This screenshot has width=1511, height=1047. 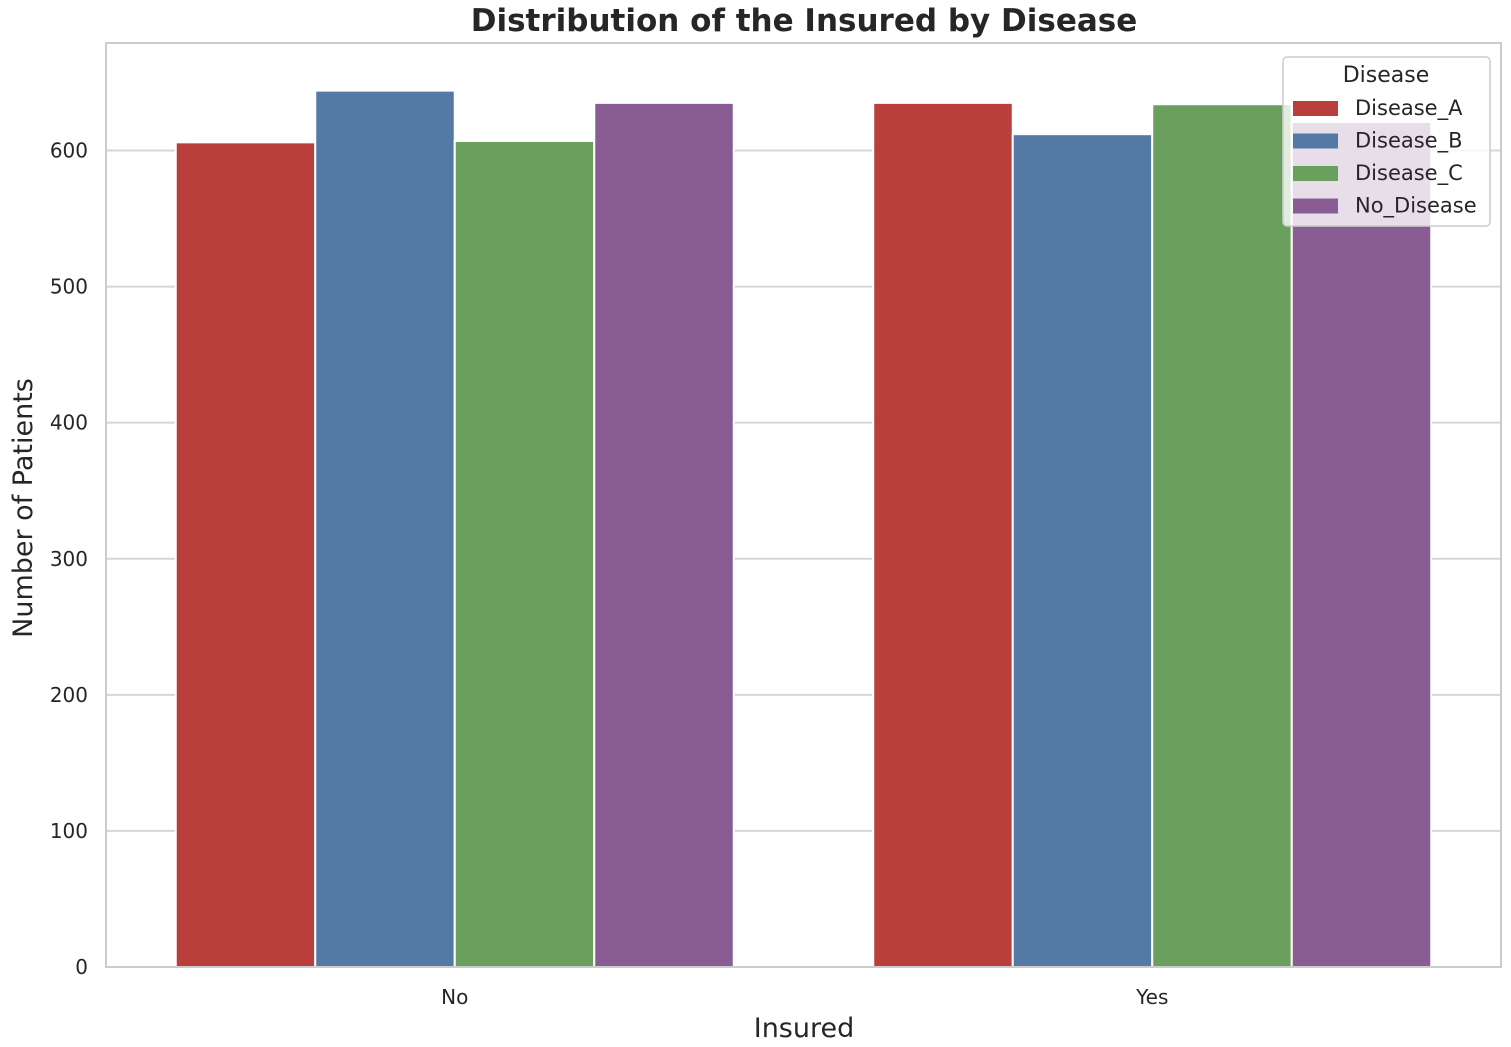 What do you see at coordinates (1409, 108) in the screenshot?
I see `legend-label: Disease_A` at bounding box center [1409, 108].